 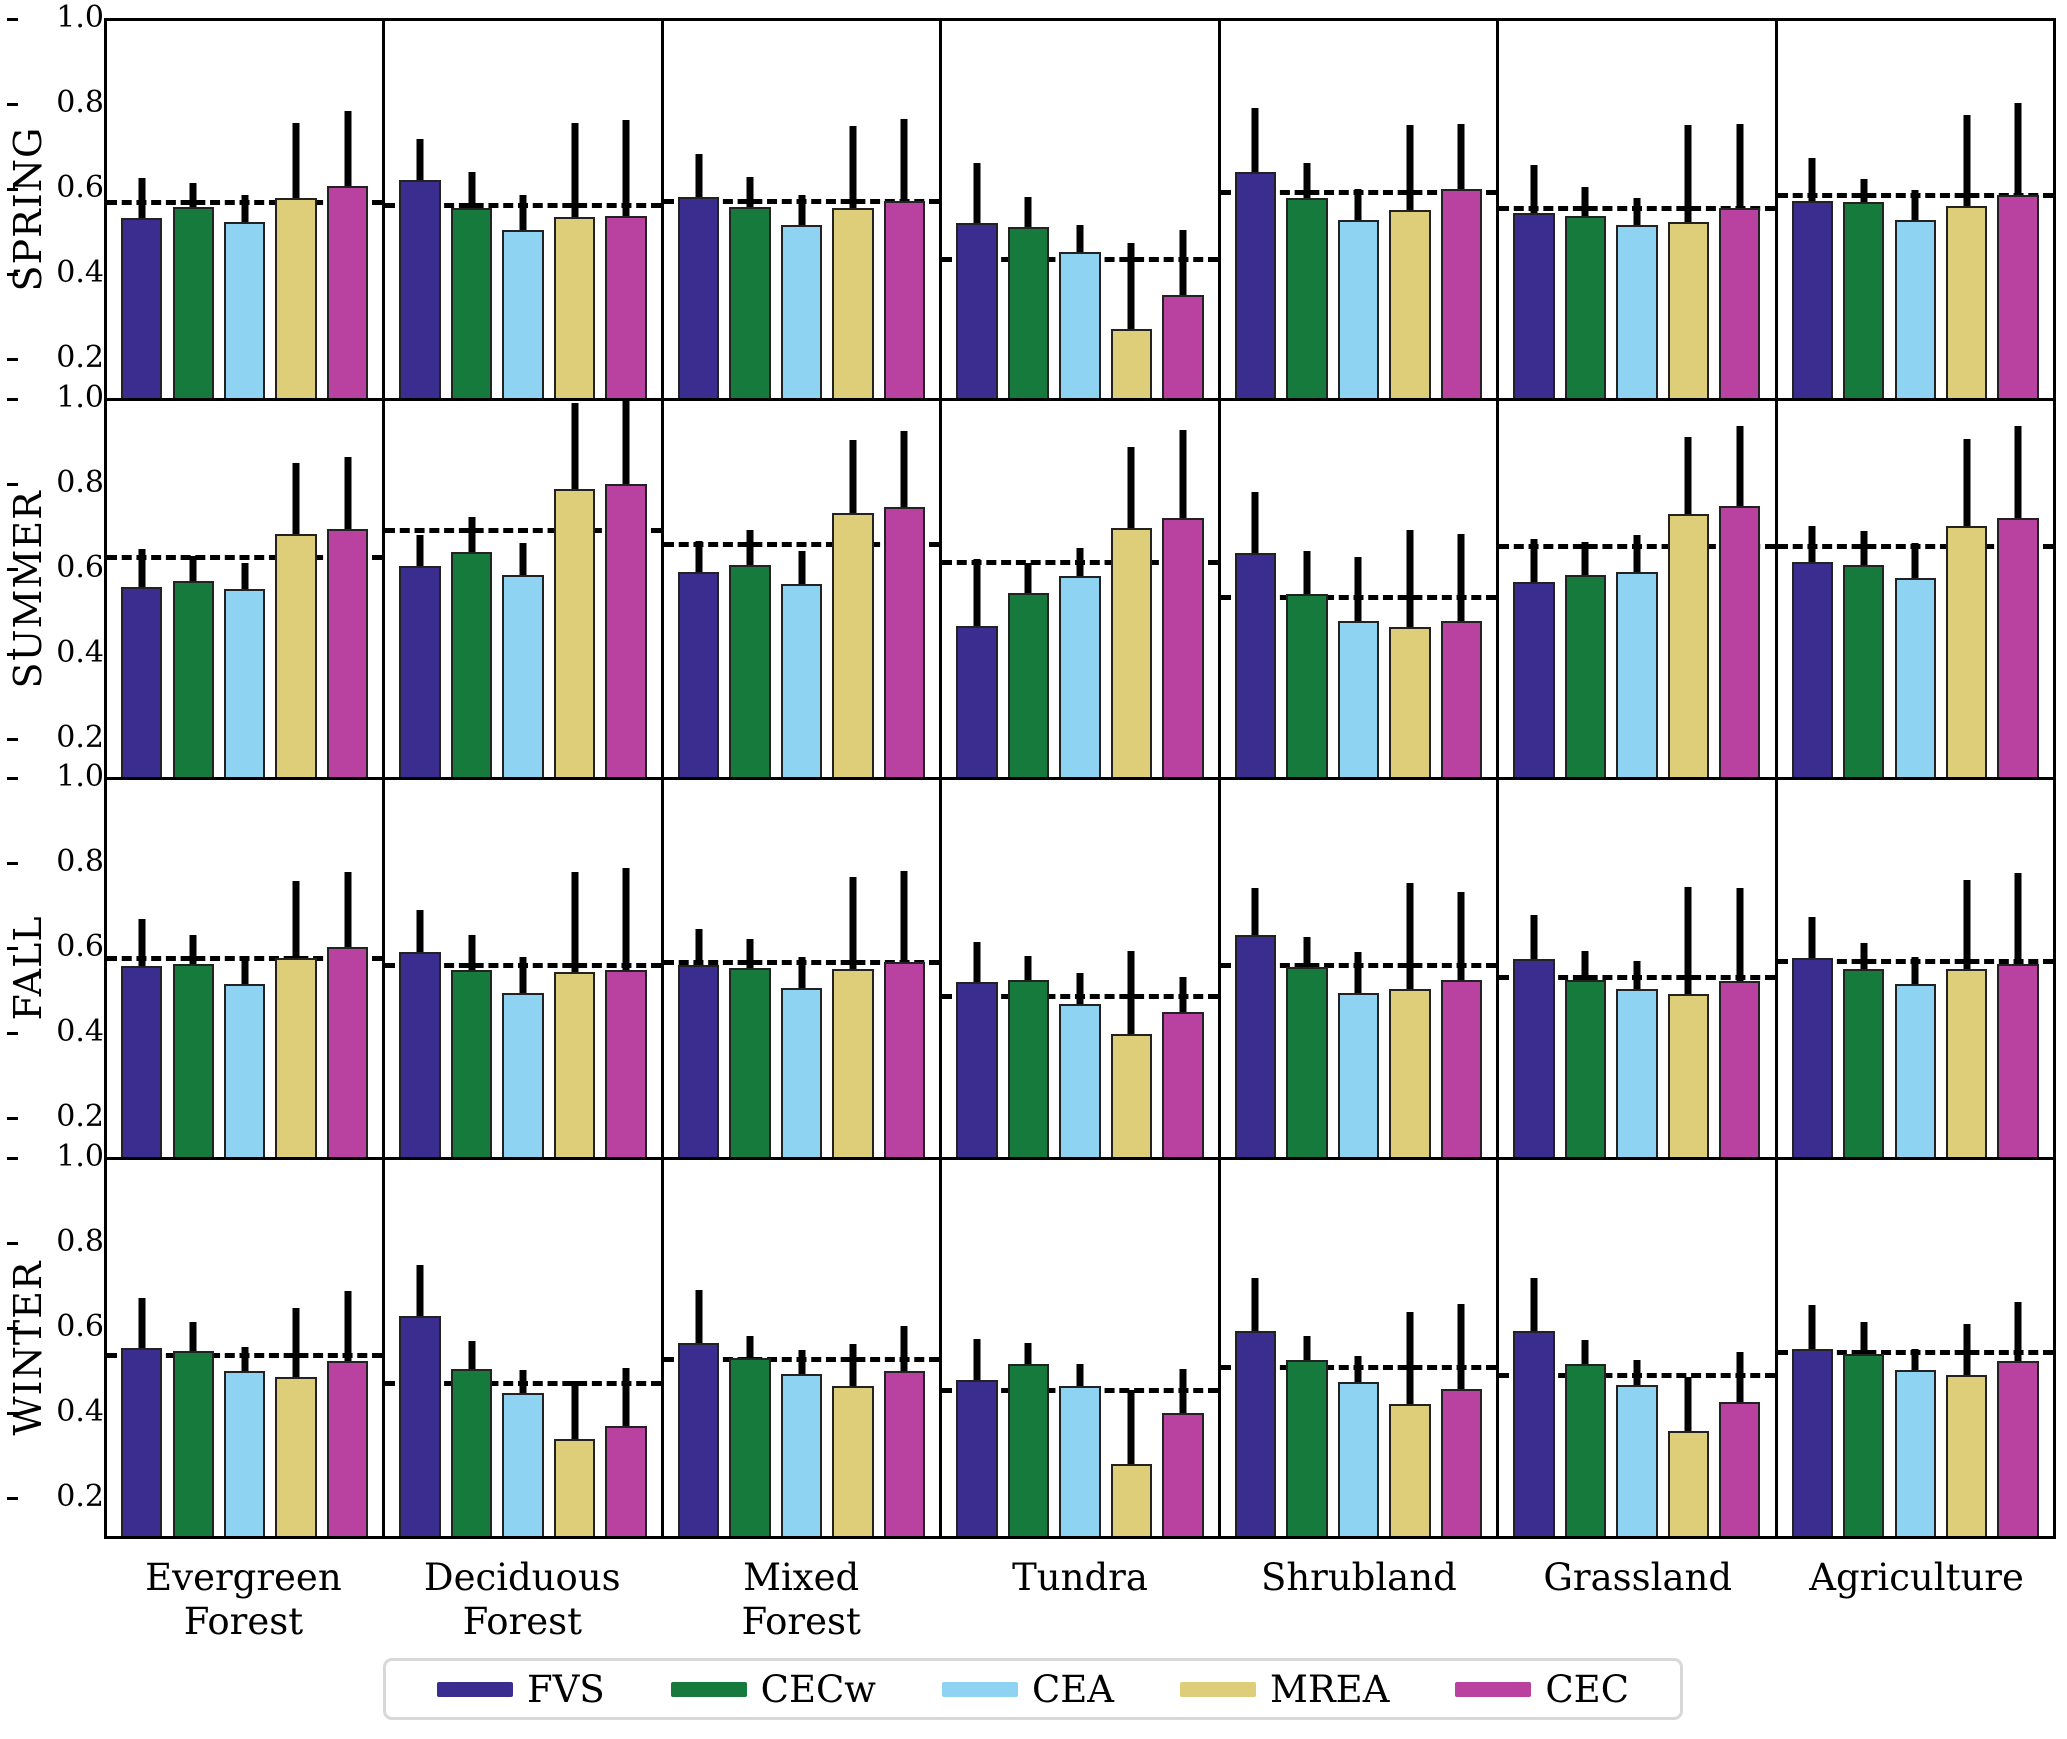 What do you see at coordinates (1027, 1689) in the screenshot?
I see `legend-item-cea: CEA` at bounding box center [1027, 1689].